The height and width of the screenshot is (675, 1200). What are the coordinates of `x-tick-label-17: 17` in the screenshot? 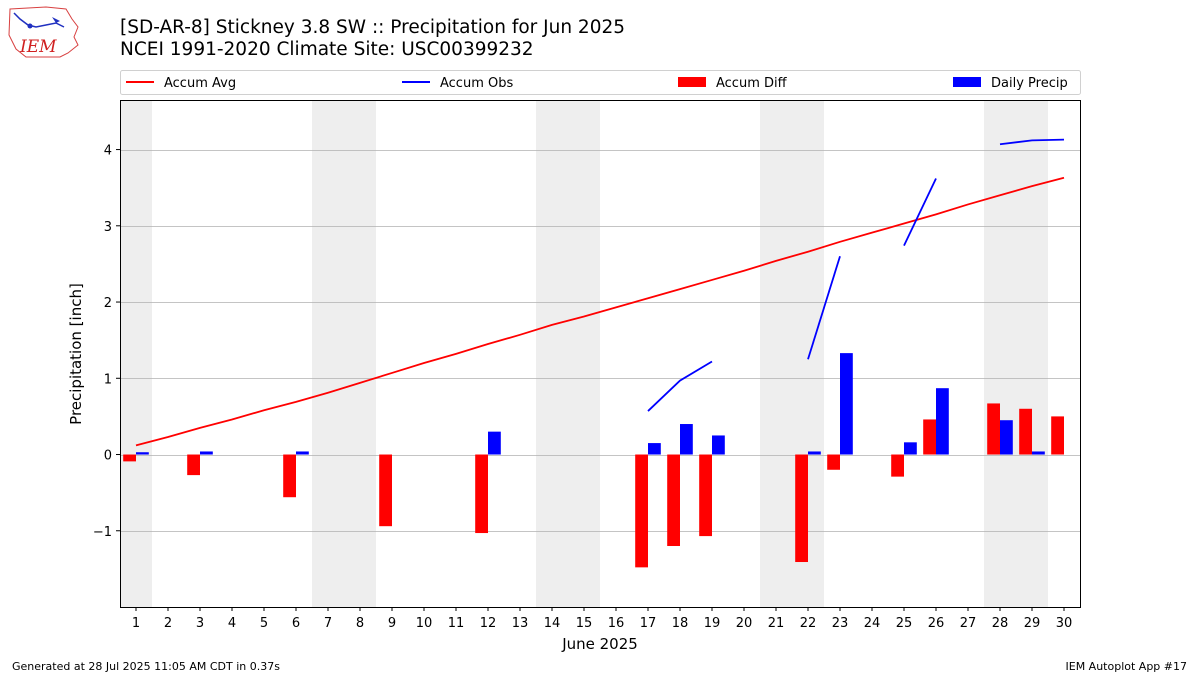 It's located at (648, 623).